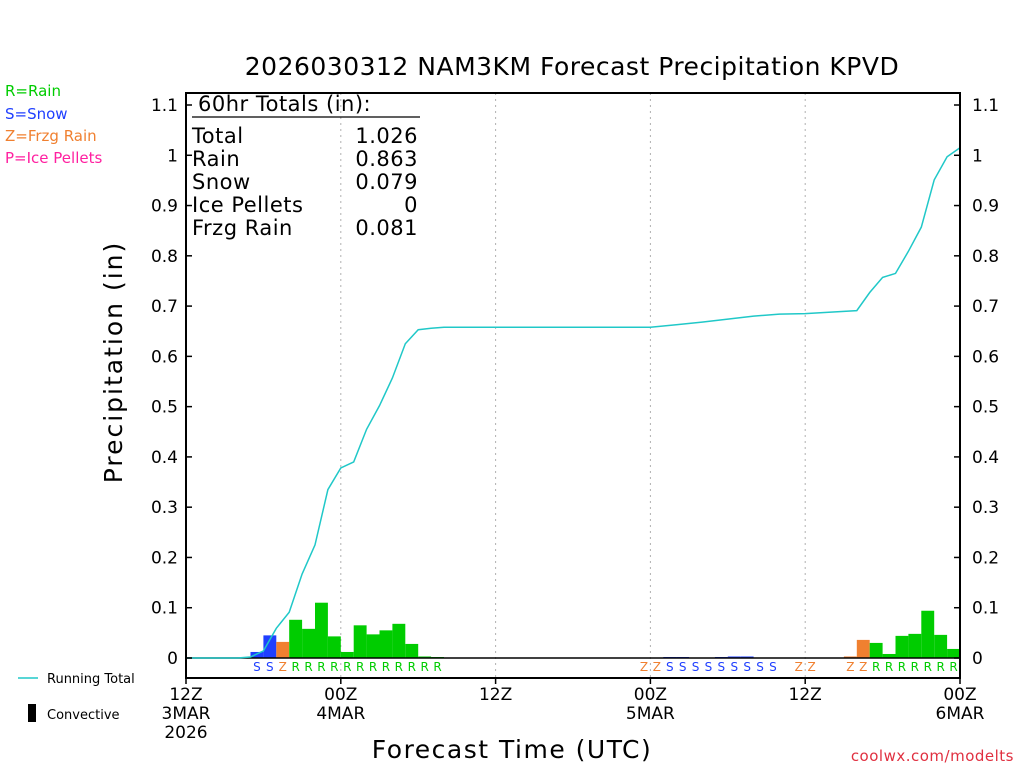 The image size is (1024, 768). I want to click on type-letter-hour-38: S, so click(670, 667).